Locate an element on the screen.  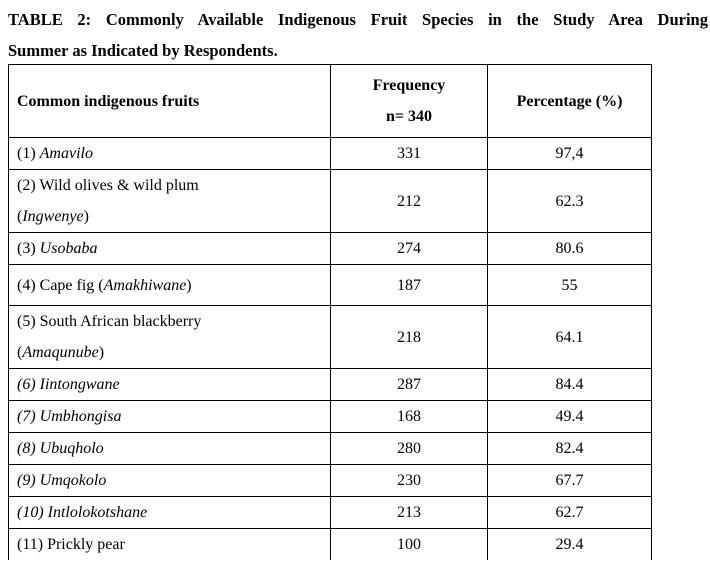
fruit-name-cell: (9) Umqokolo is located at coordinates (169, 480).